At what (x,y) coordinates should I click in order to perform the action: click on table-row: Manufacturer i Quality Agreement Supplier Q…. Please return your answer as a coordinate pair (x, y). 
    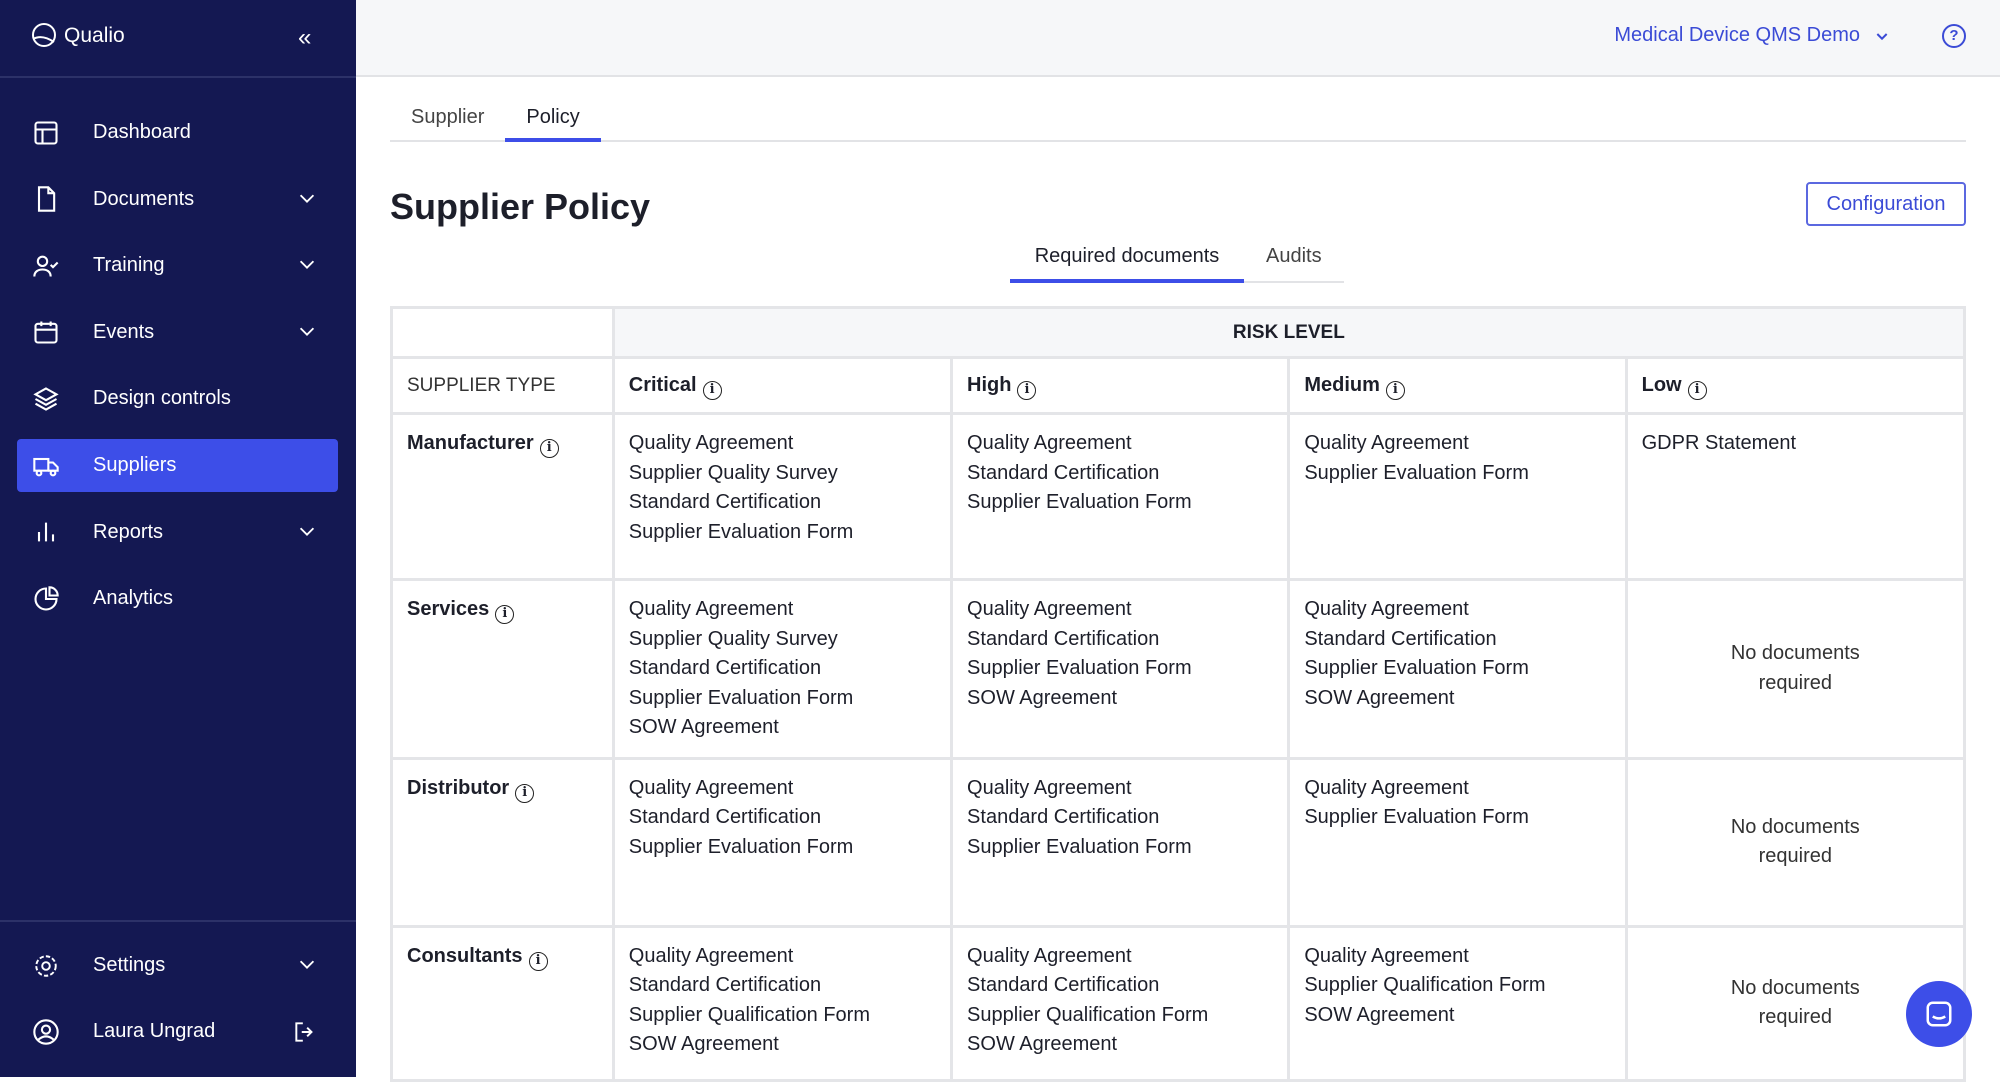
    Looking at the image, I should click on (1178, 496).